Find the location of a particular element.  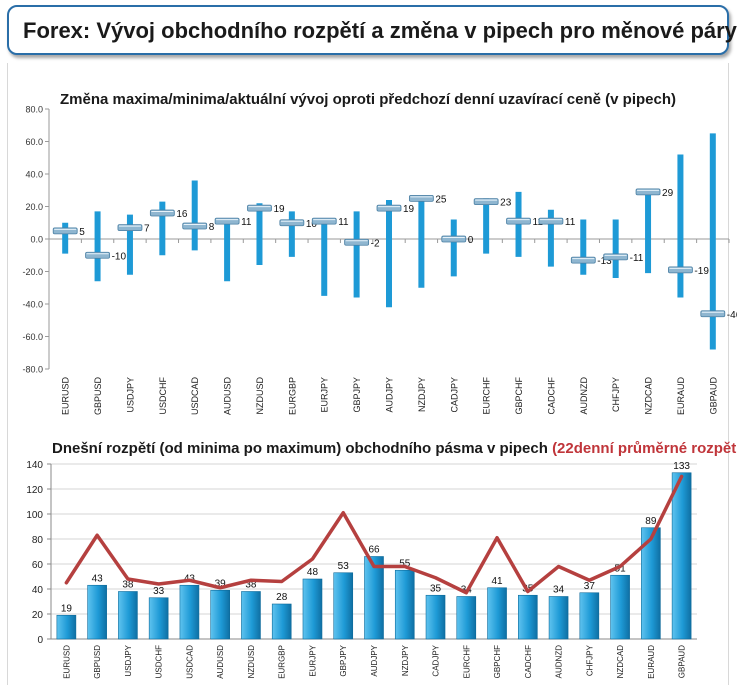

chart2-y-tick-label: 100 is located at coordinates (34, 515).